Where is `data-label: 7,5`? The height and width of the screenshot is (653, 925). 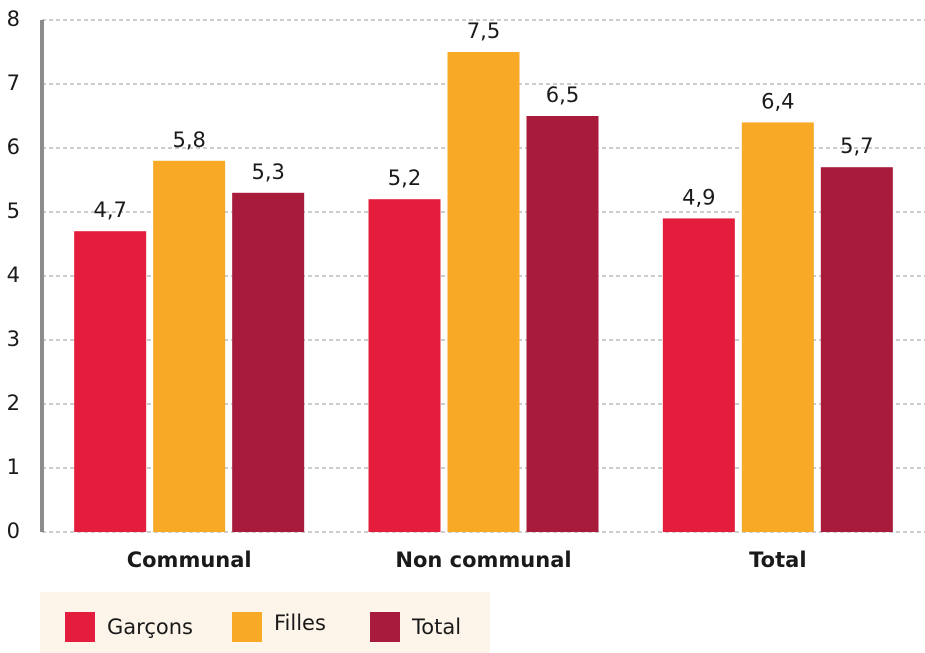
data-label: 7,5 is located at coordinates (483, 31).